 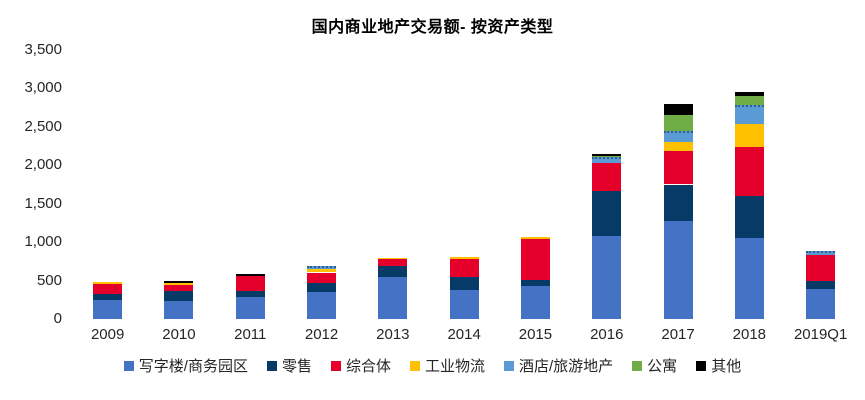 I want to click on x-tick-label: 2010, so click(x=179, y=334).